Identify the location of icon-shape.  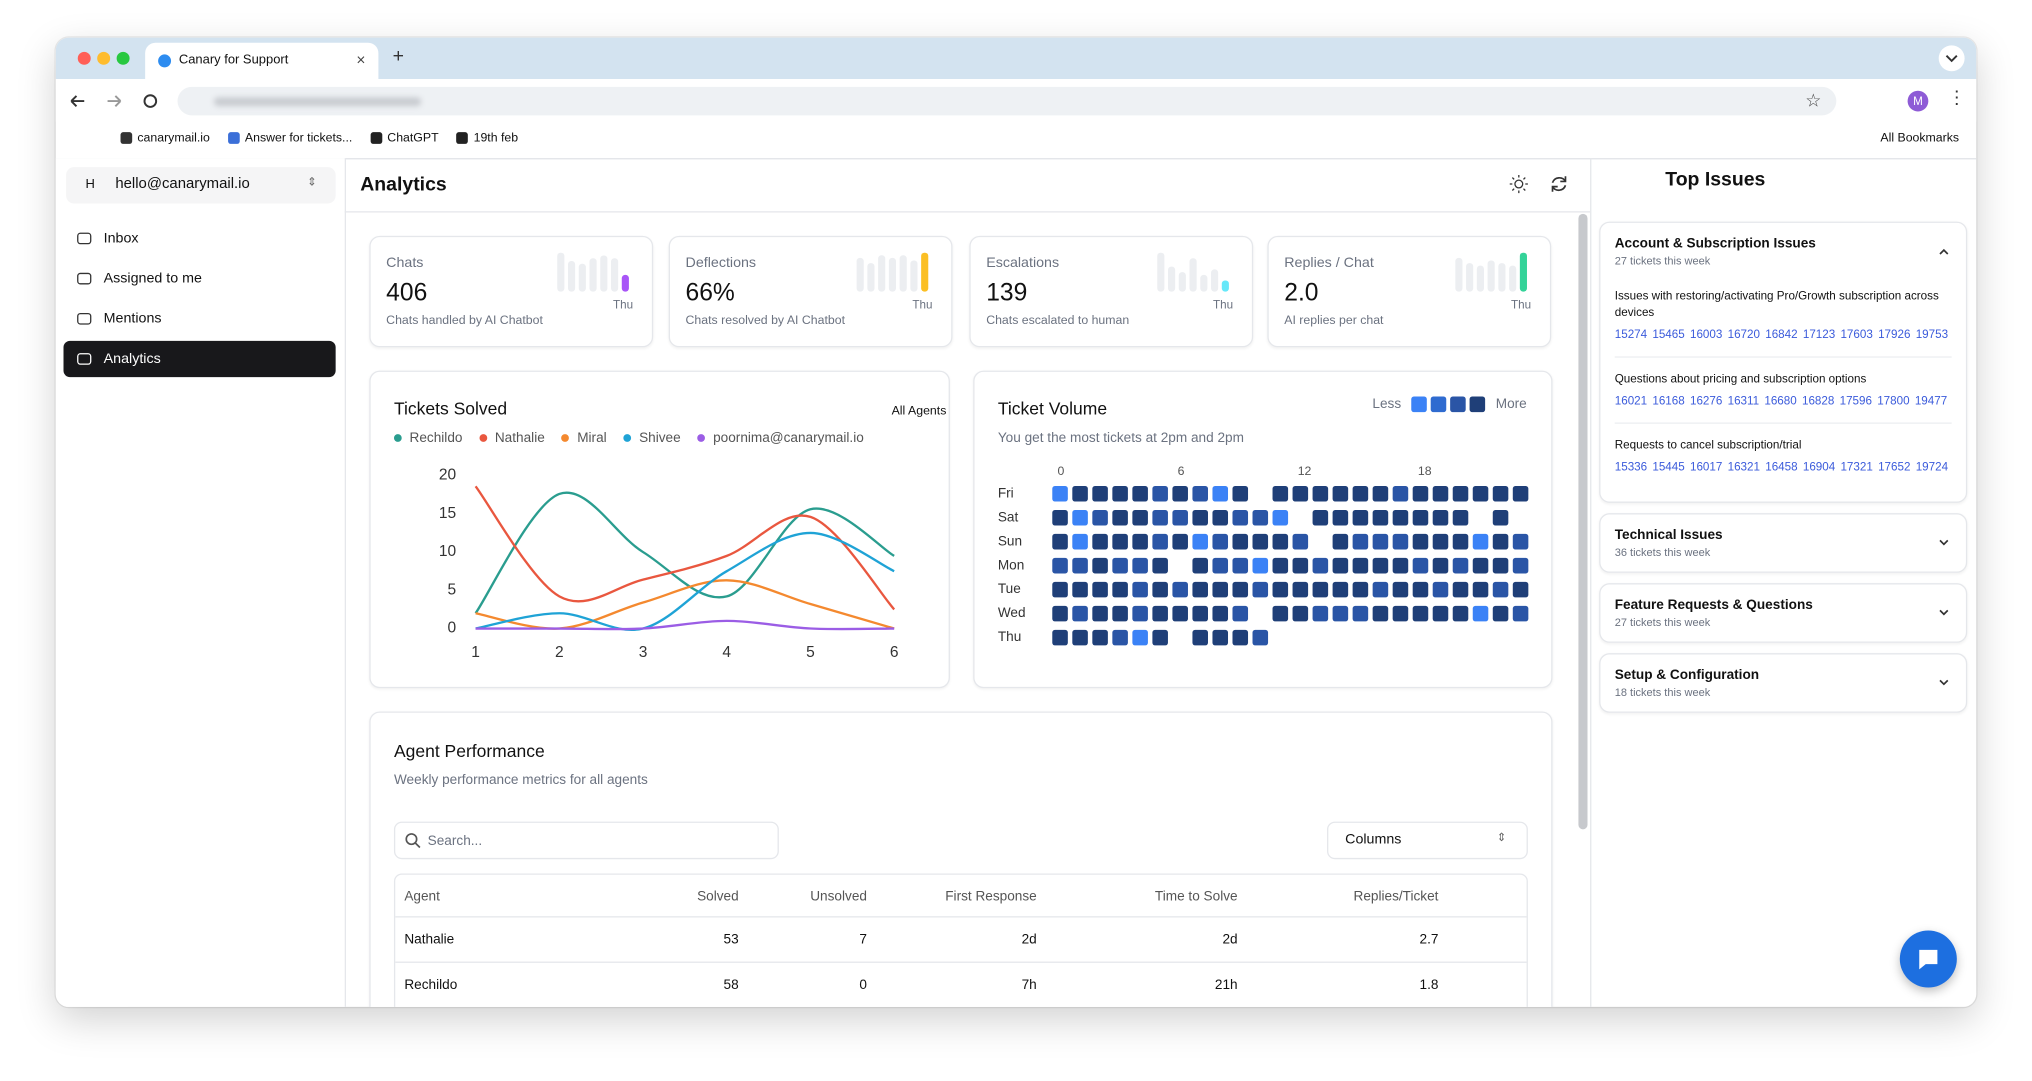
(84, 238).